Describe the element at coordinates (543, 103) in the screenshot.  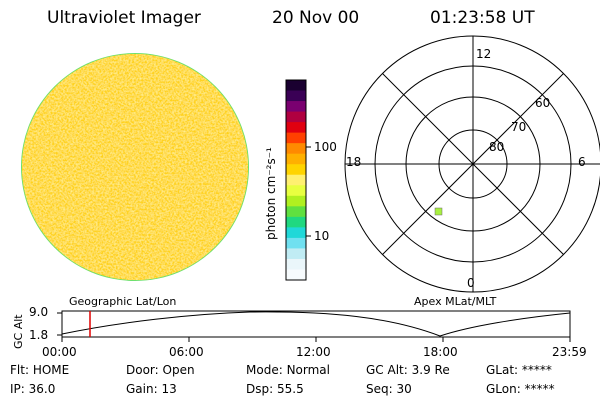
I see `lat-label-60: 60` at that location.